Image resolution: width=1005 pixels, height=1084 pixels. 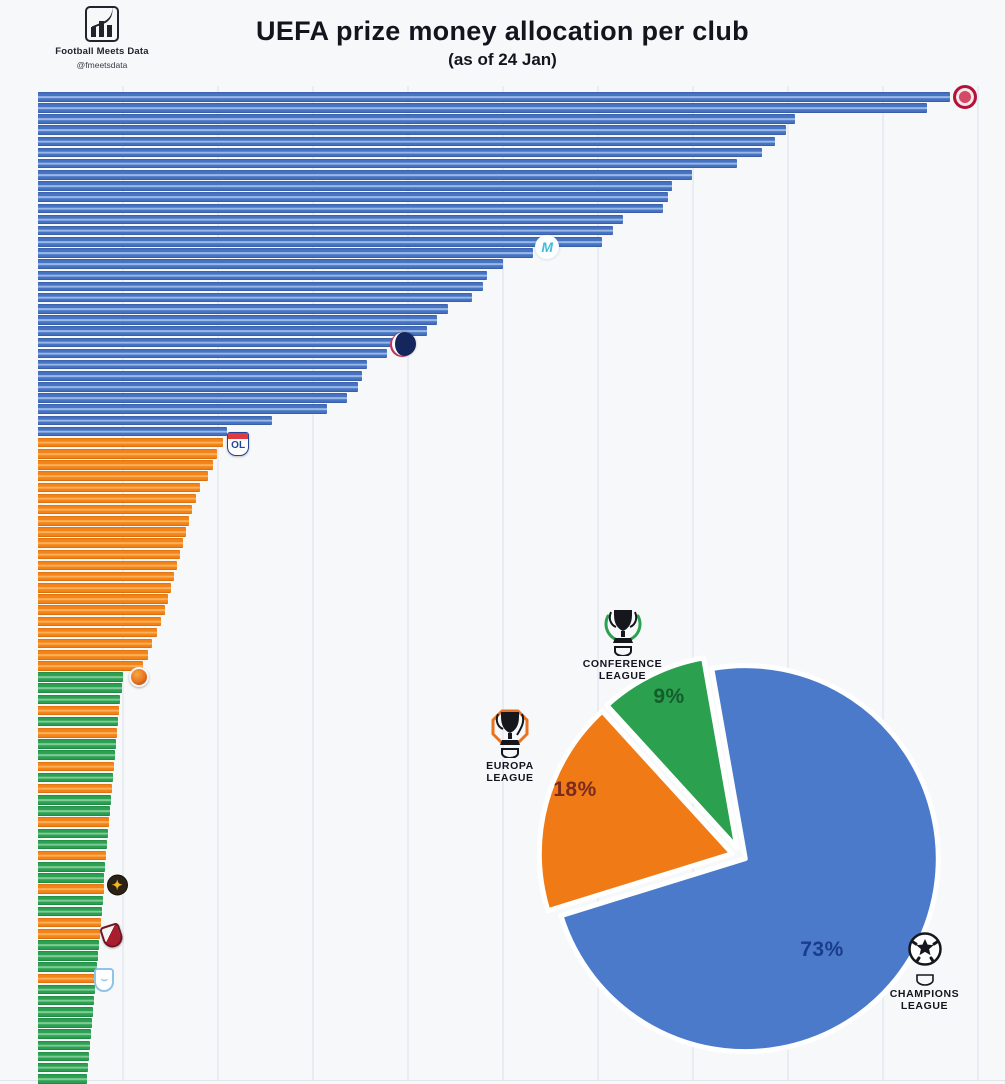 I want to click on club-logo-psg, so click(x=403, y=344).